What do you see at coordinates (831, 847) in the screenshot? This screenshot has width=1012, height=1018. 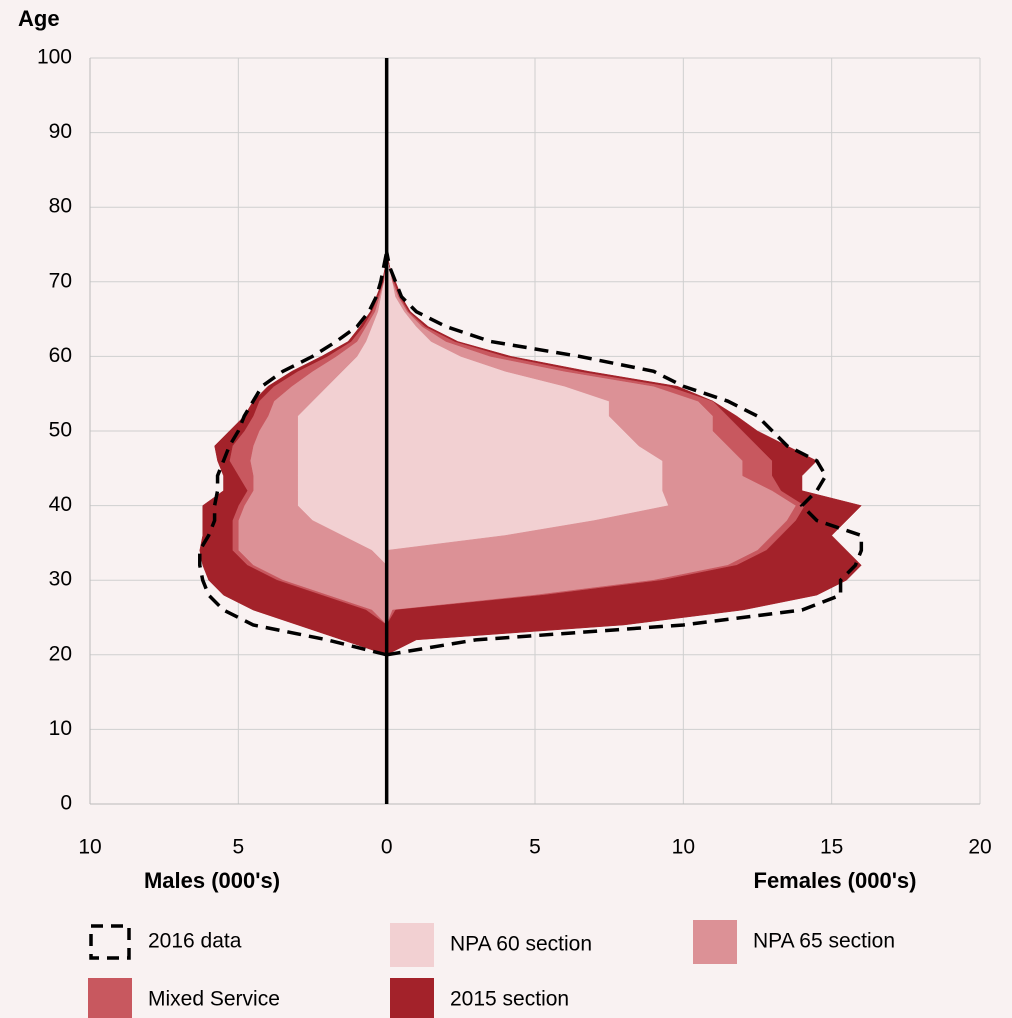 I see `x-tick-label: 15` at bounding box center [831, 847].